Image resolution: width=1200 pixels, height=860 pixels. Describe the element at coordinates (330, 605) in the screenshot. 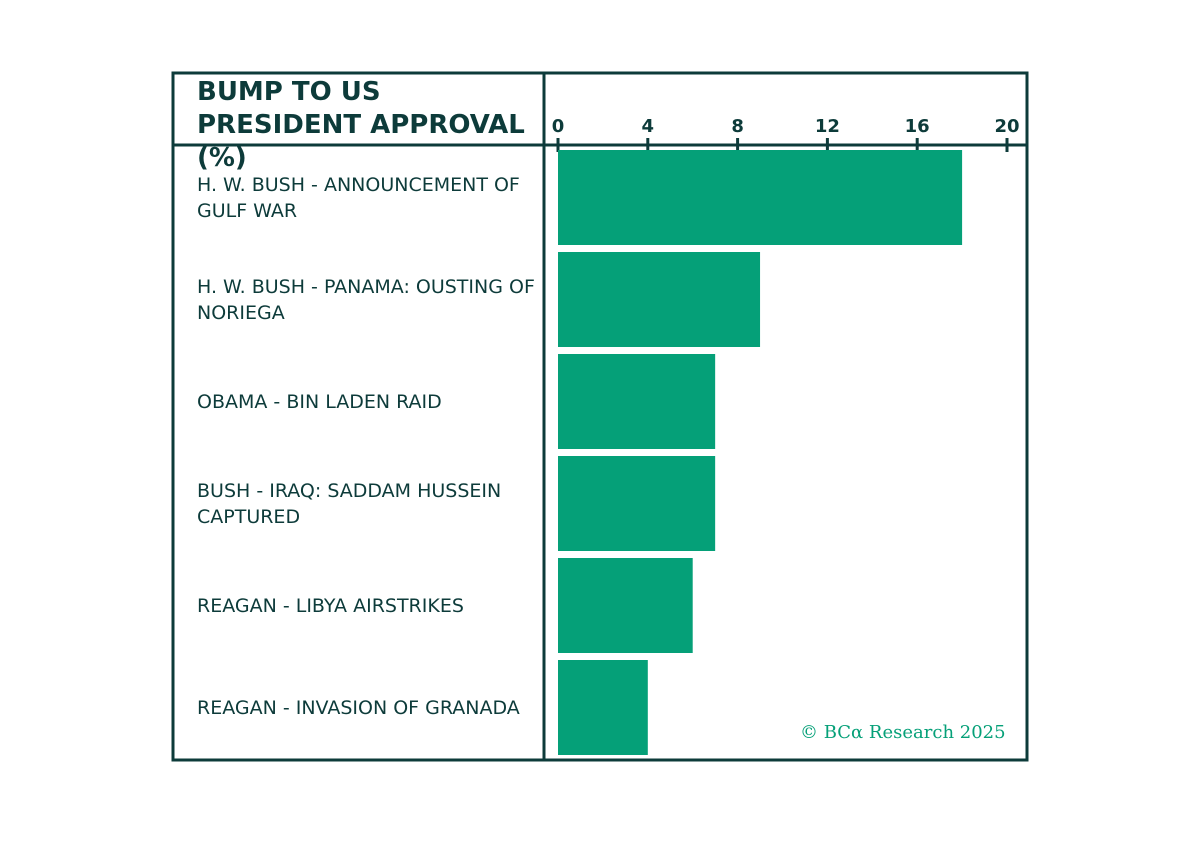

I see `y-tick-label: REAGAN - LIBYA AIRSTRIKES` at that location.